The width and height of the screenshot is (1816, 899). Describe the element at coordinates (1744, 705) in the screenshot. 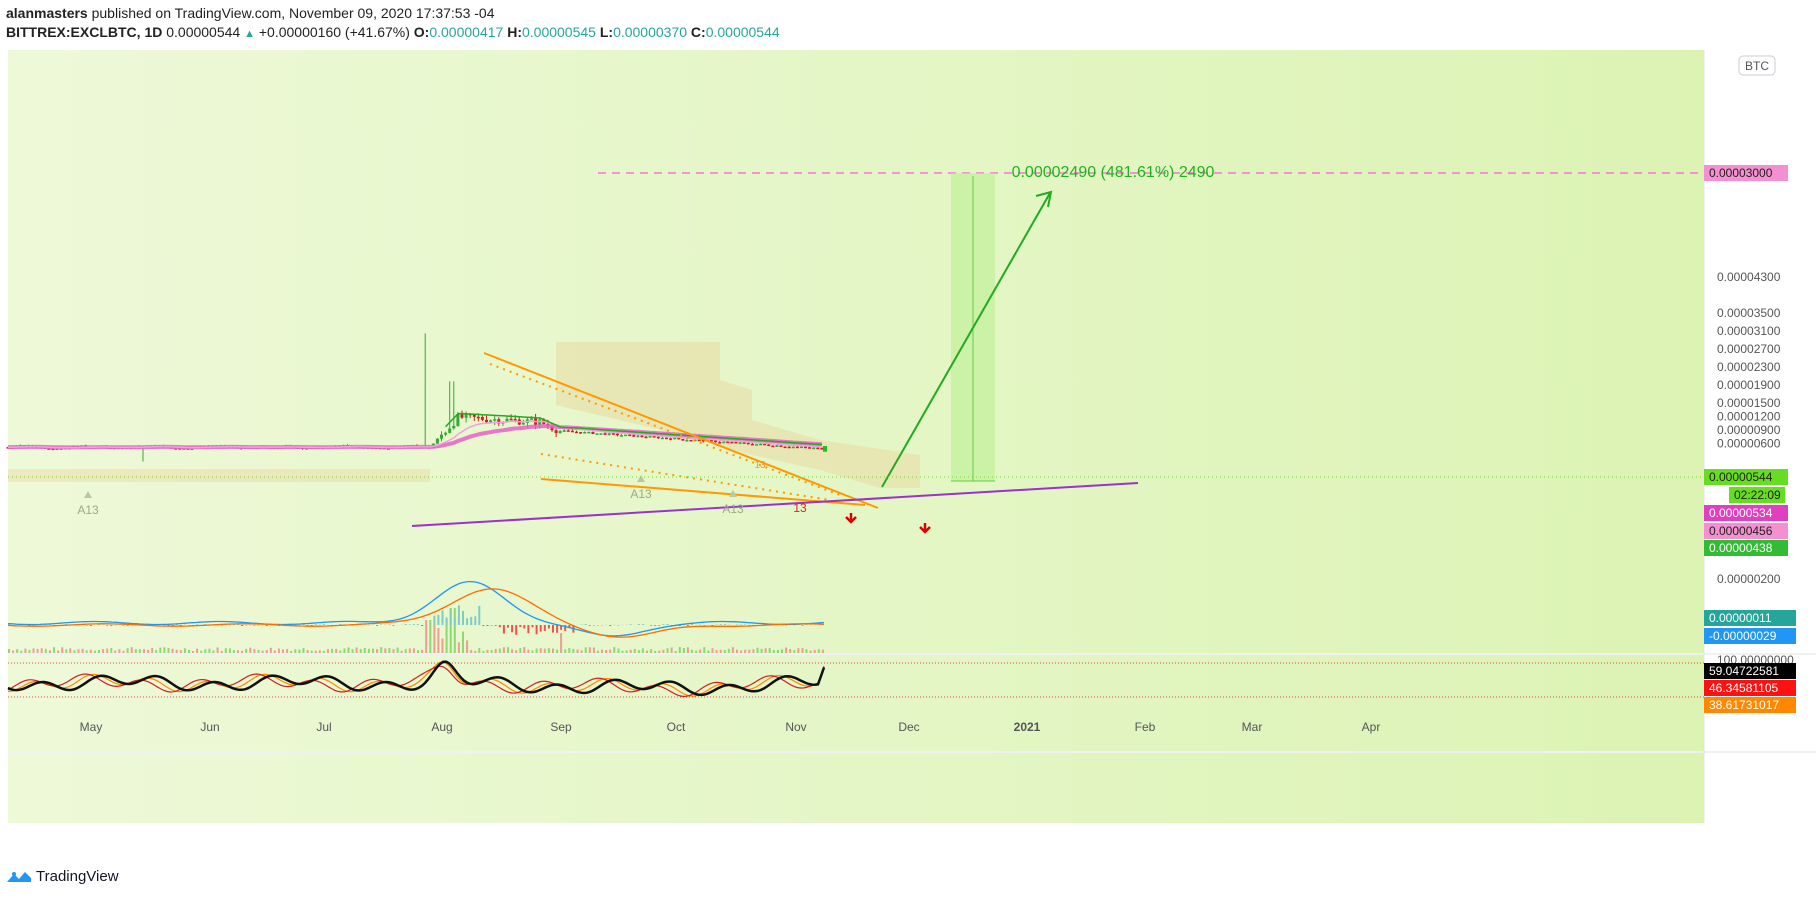

I see `rsi-label-text: 38.61731017` at that location.